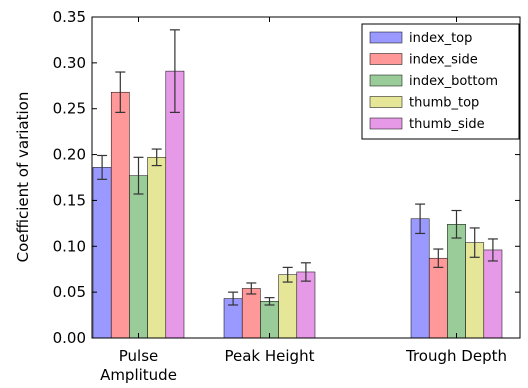 Image resolution: width=528 pixels, height=388 pixels. What do you see at coordinates (69, 246) in the screenshot?
I see `y-tick-label-2: 0.10` at bounding box center [69, 246].